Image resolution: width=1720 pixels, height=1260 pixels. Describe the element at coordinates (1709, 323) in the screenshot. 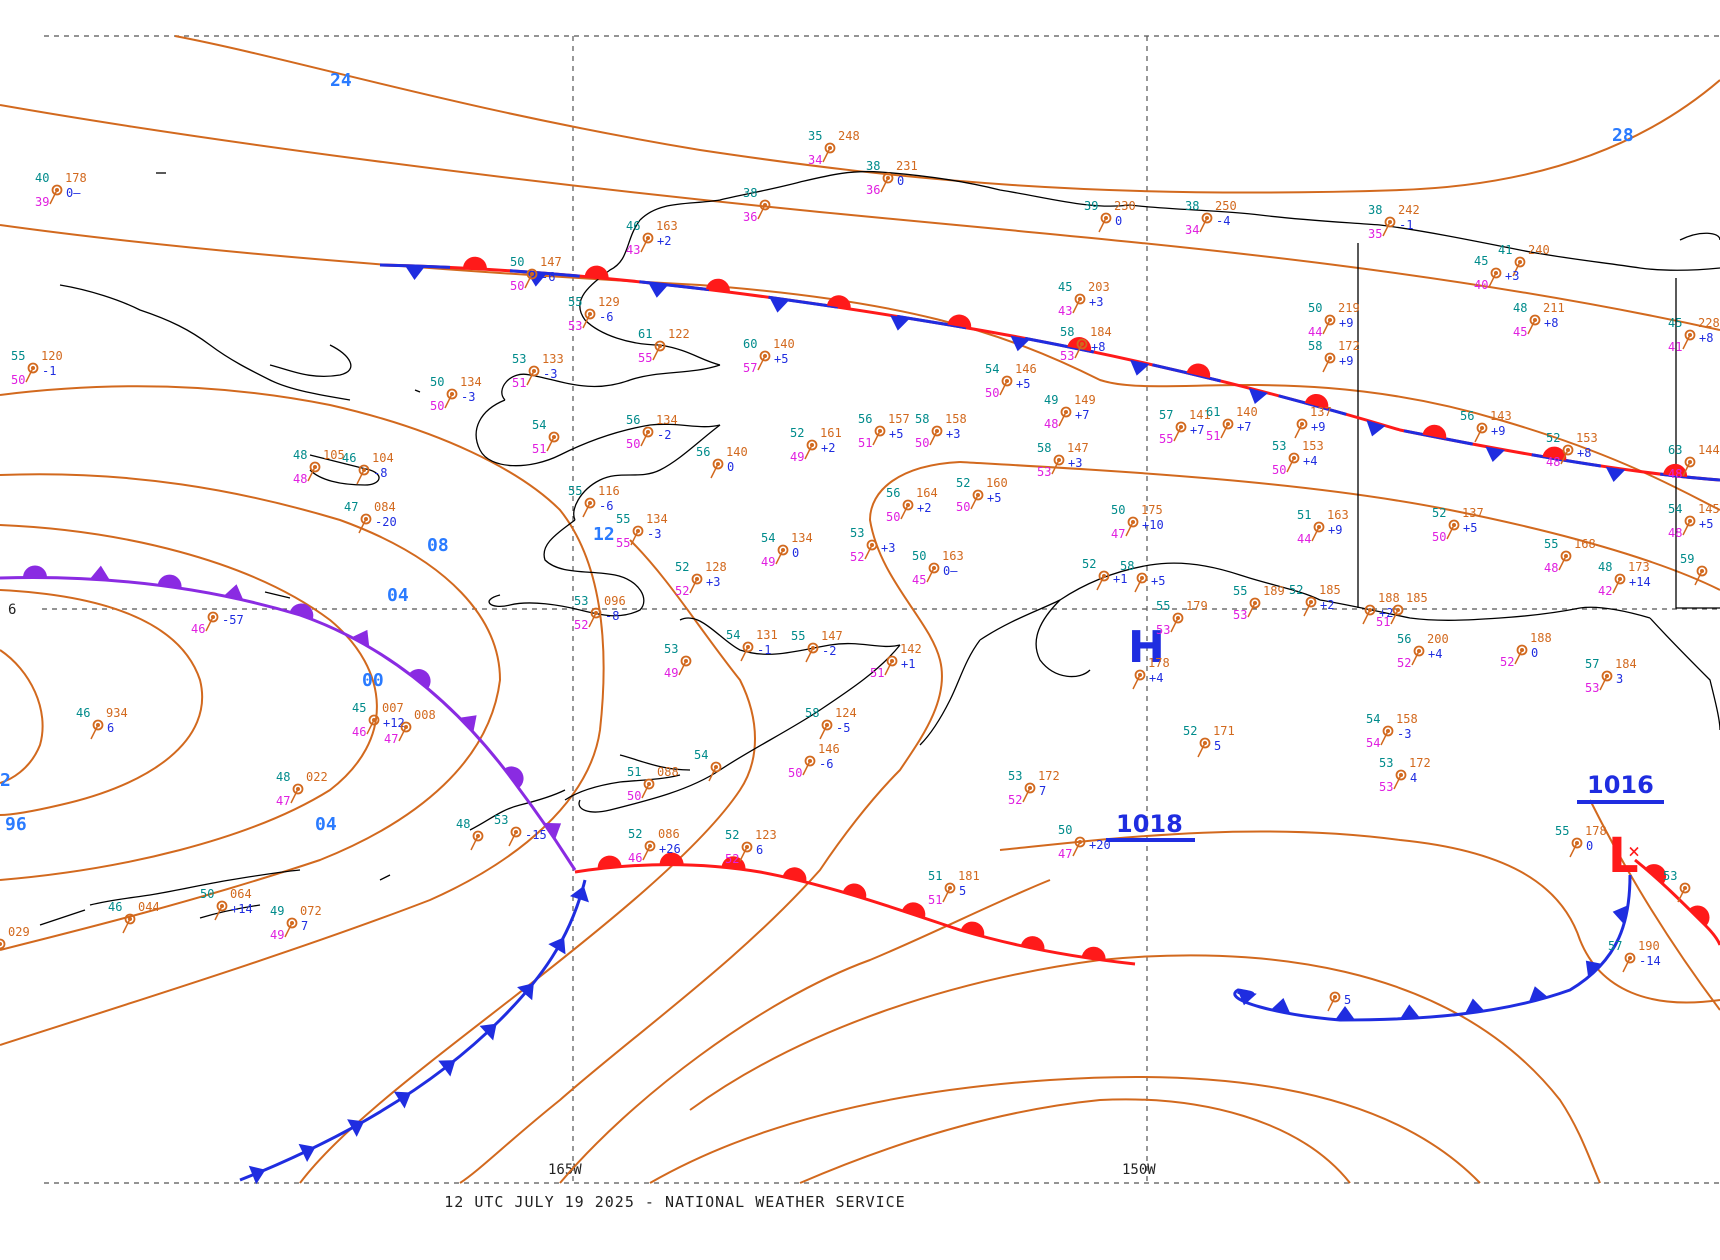

I see `station-pressure: 228` at that location.